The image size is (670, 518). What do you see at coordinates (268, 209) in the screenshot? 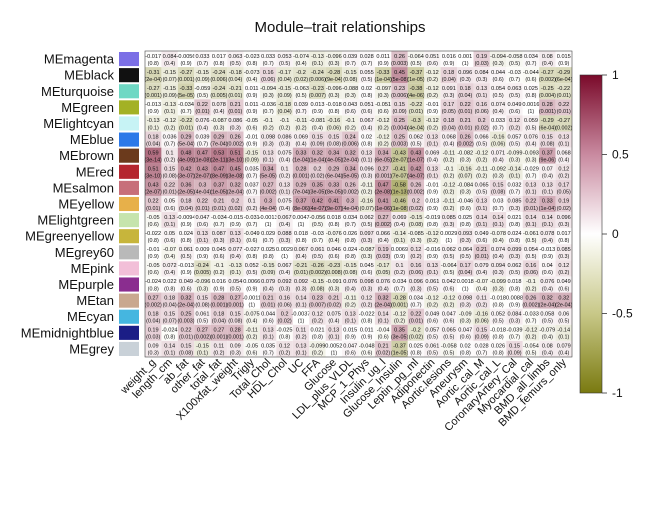
I see `cell-p-value-label: (4e-04)` at bounding box center [268, 209].